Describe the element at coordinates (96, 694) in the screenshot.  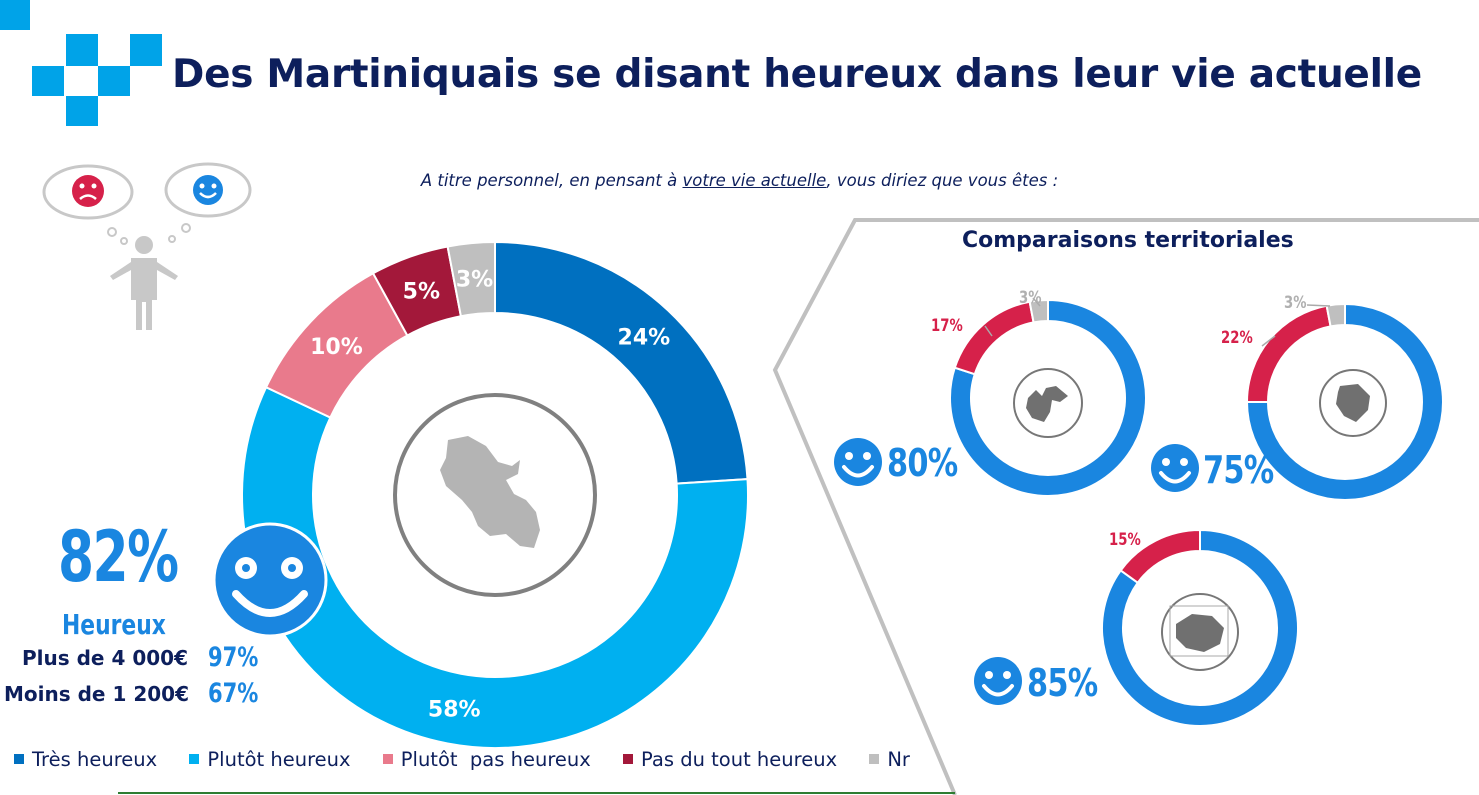
I see `income-label-low: Moins de 1 200€` at that location.